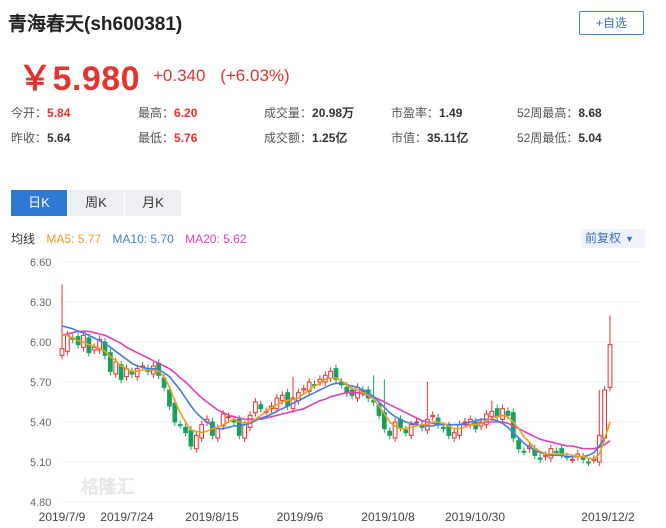 The height and width of the screenshot is (528, 666). I want to click on stat-open: 今开：5.84, so click(41, 113).